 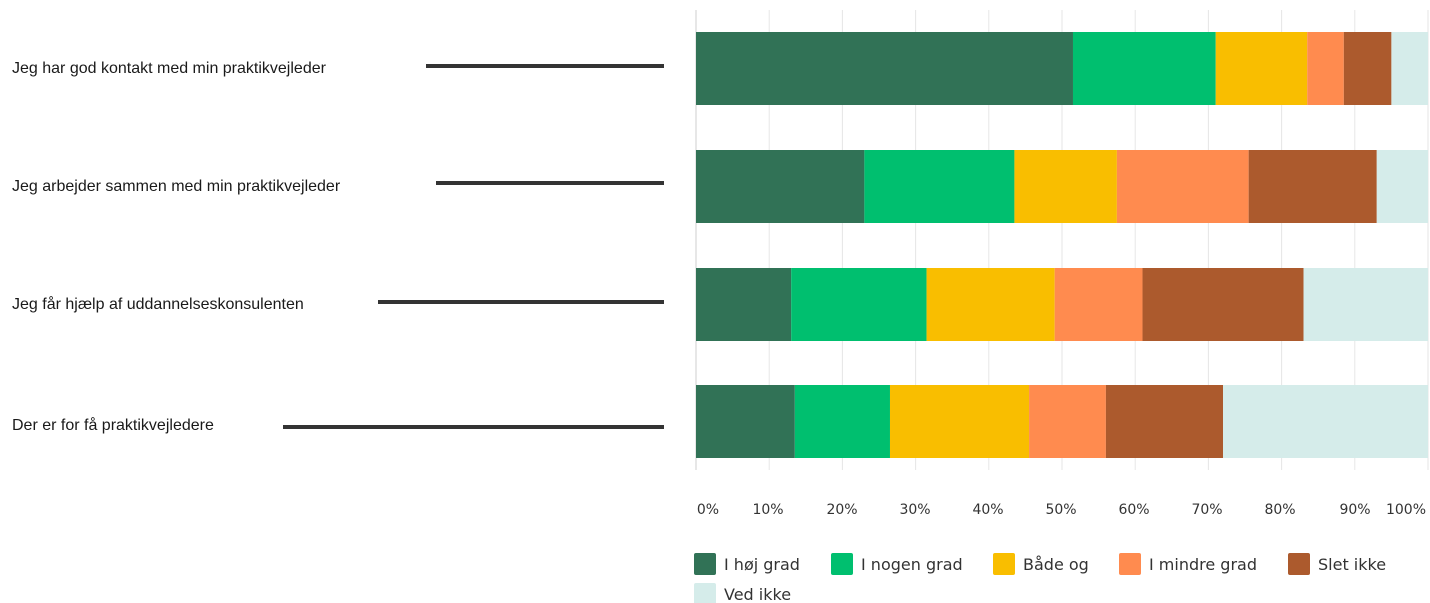 What do you see at coordinates (762, 564) in the screenshot?
I see `legend-label: I høj grad` at bounding box center [762, 564].